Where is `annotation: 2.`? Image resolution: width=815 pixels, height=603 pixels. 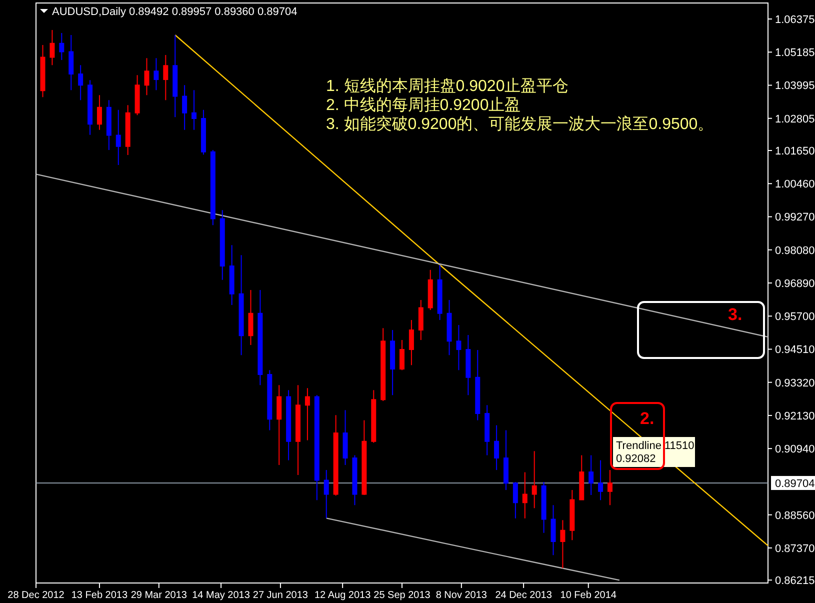
annotation: 2. is located at coordinates (647, 418).